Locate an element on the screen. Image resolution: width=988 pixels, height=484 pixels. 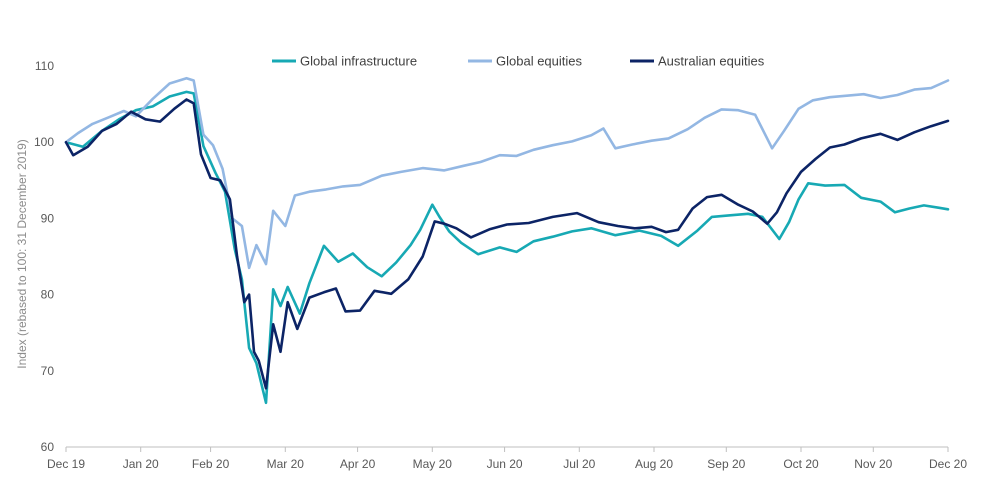
x-tick-label: Dec 20 is located at coordinates (948, 464).